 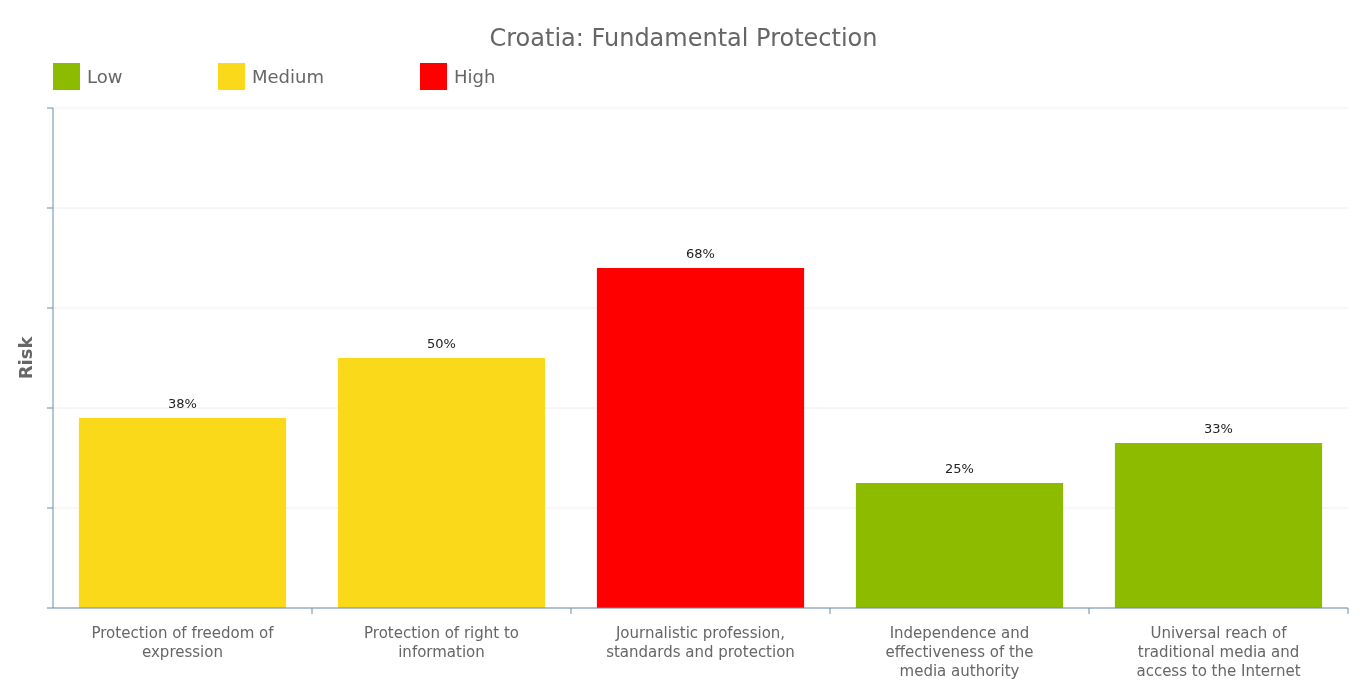 I want to click on data-label: 50%, so click(x=441, y=343).